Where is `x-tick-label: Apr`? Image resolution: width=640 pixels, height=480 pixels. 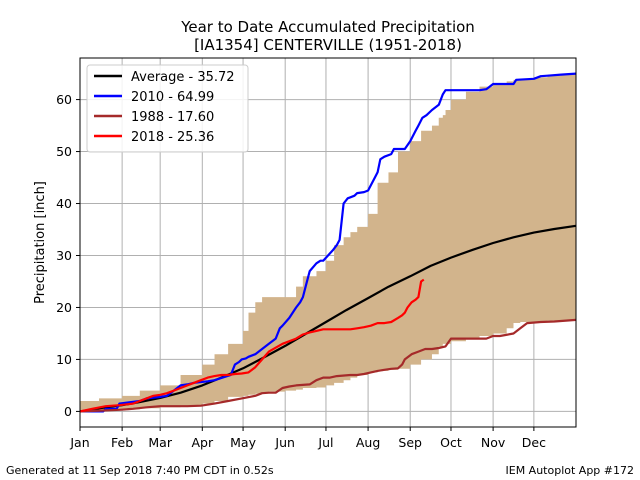 x-tick-label: Apr is located at coordinates (202, 442).